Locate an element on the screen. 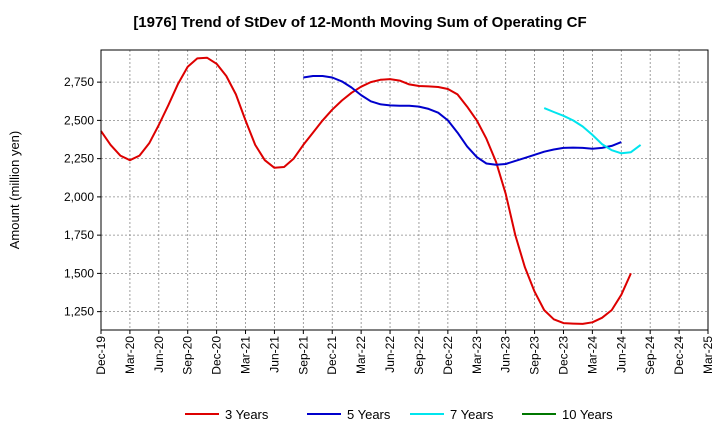 This screenshot has width=720, height=440. legend-label: 10 Years is located at coordinates (587, 414).